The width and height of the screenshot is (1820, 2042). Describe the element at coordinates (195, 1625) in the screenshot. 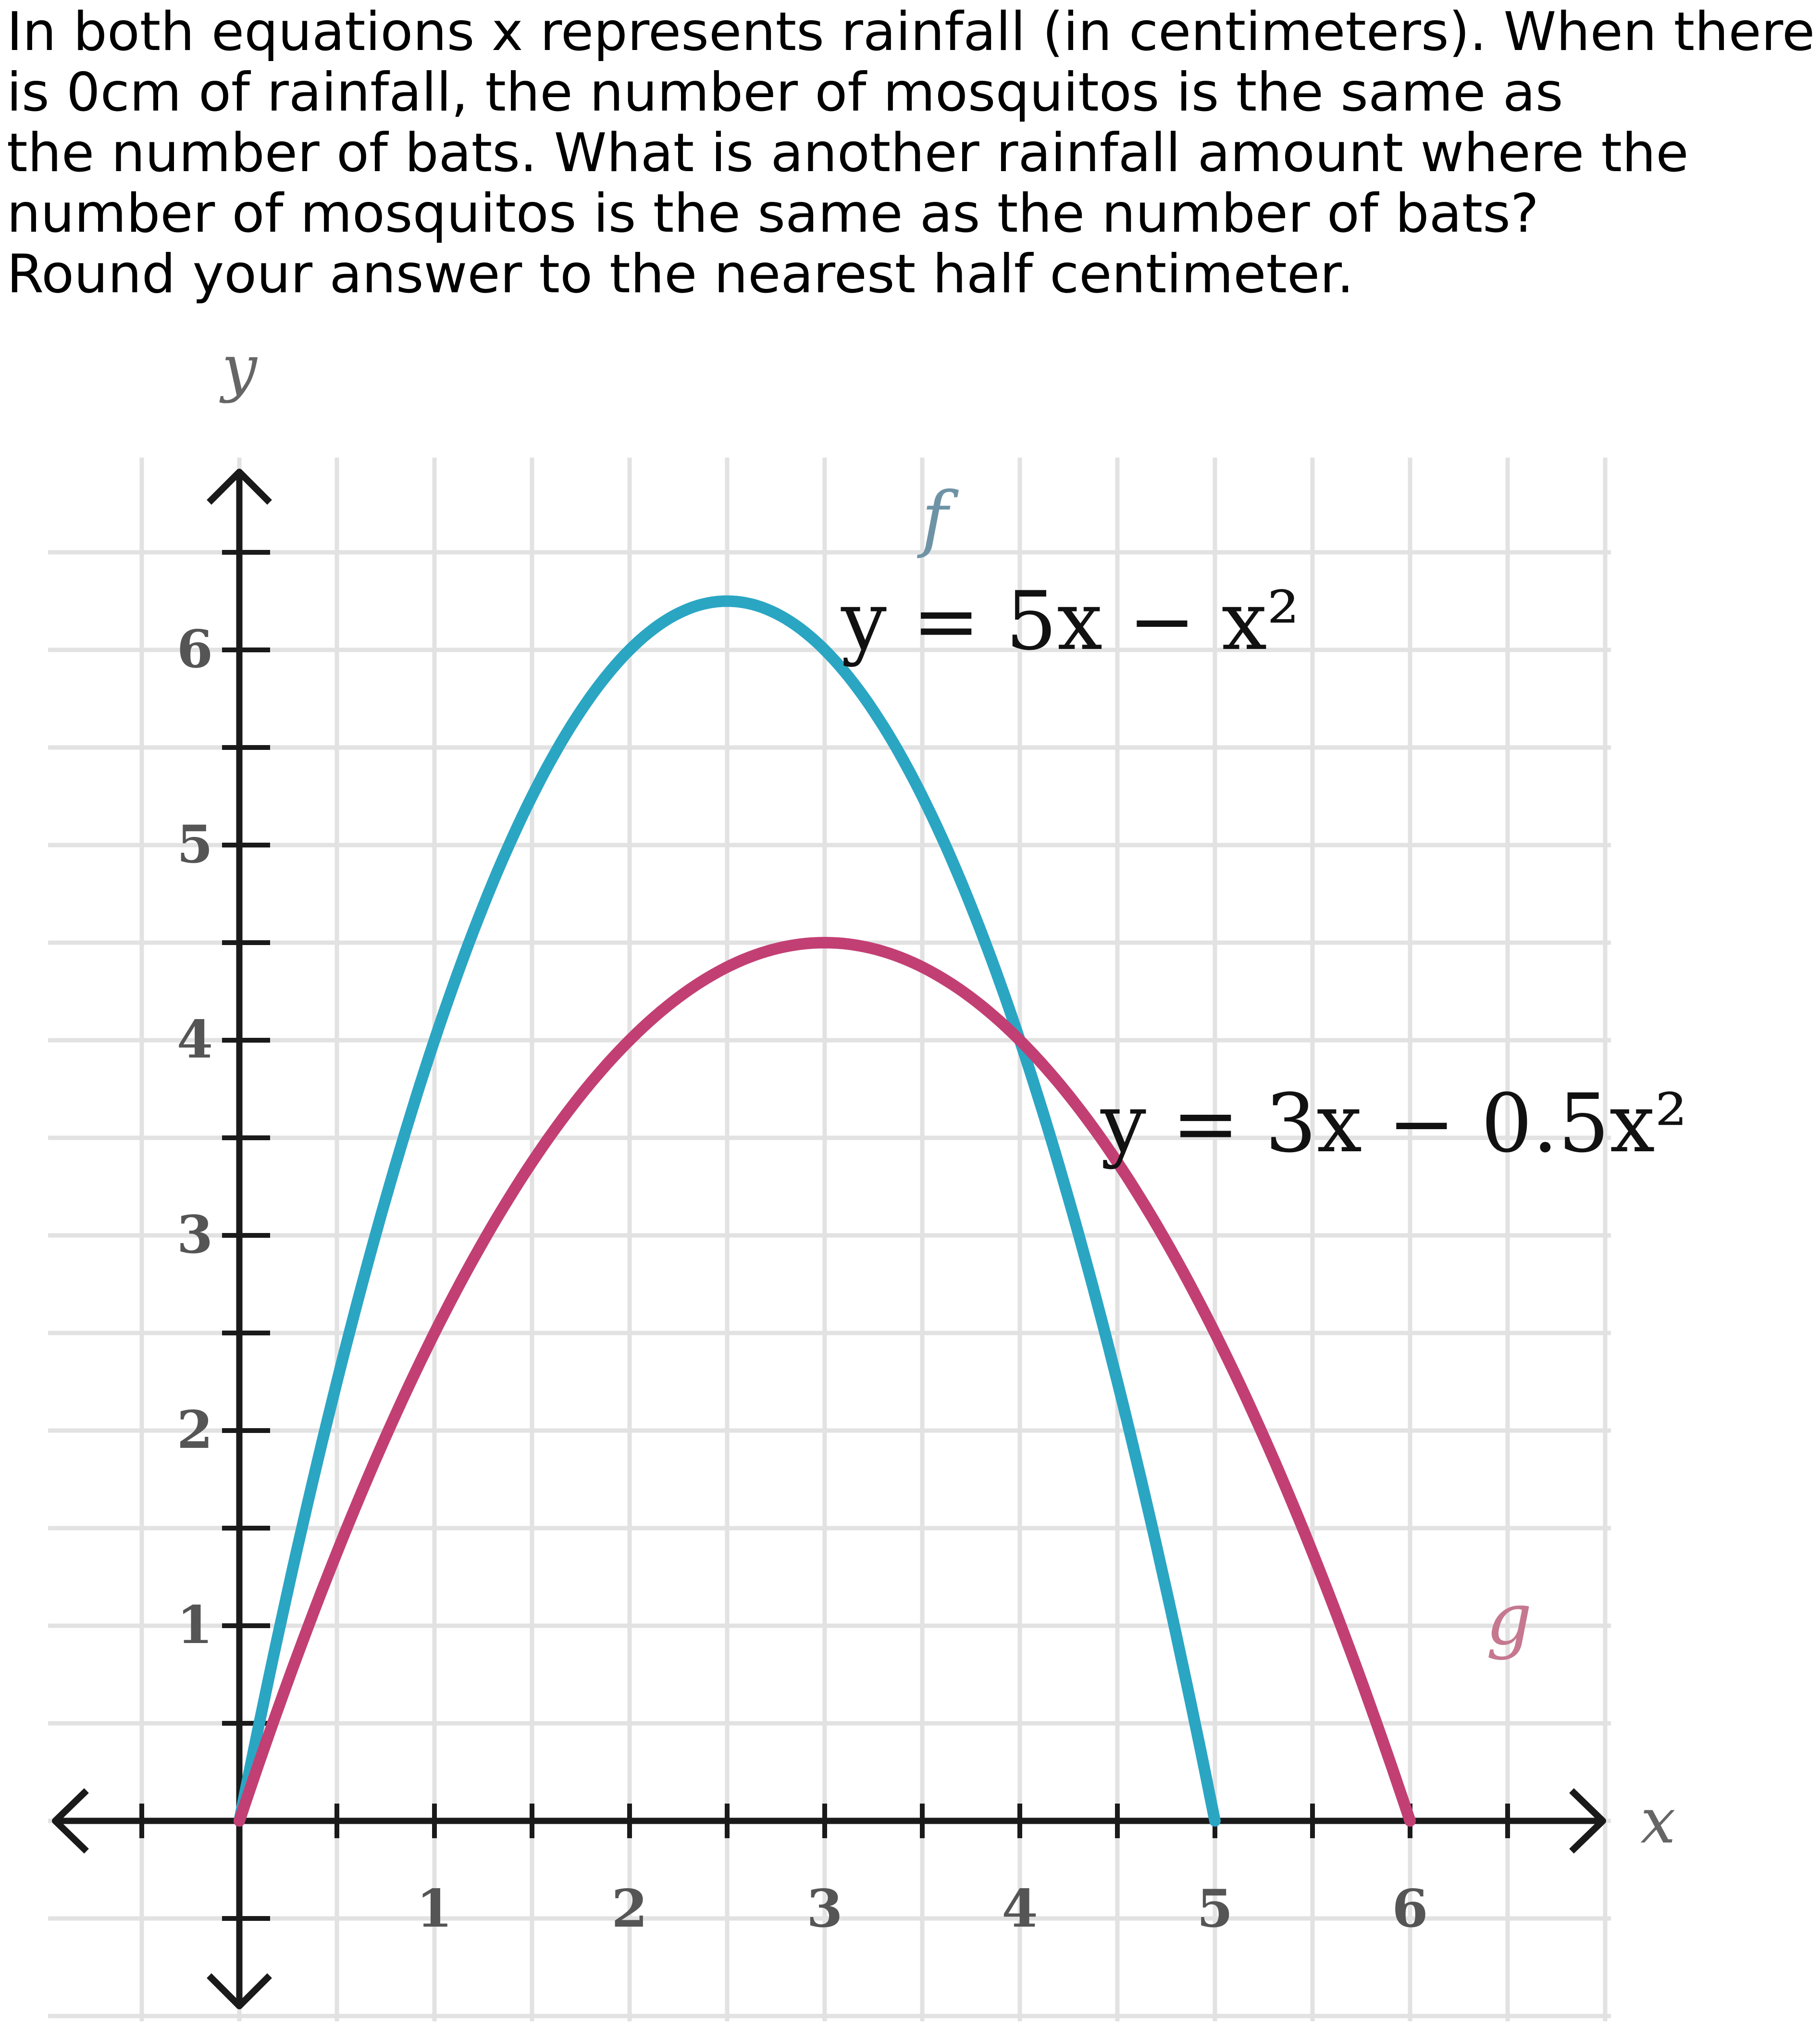

I see `y-tick-label: 1` at that location.